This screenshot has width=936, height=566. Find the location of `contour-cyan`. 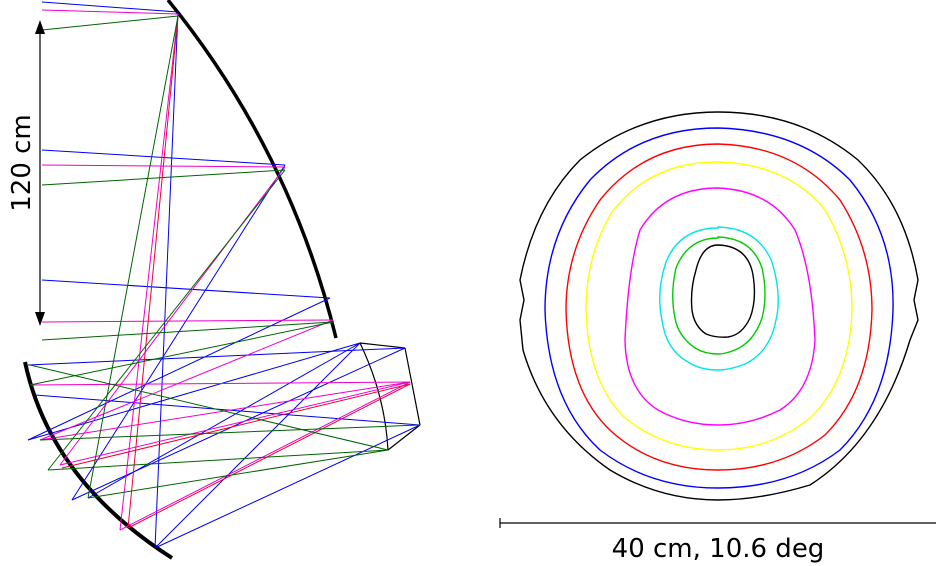

contour-cyan is located at coordinates (719, 298).